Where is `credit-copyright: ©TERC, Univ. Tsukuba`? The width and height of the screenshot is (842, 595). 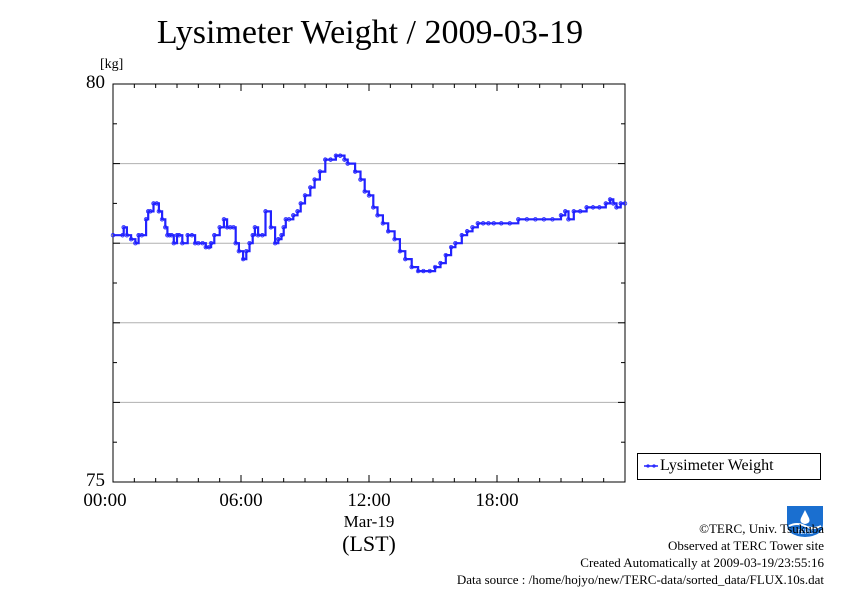
credit-copyright: ©TERC, Univ. Tsukuba is located at coordinates (761, 528).